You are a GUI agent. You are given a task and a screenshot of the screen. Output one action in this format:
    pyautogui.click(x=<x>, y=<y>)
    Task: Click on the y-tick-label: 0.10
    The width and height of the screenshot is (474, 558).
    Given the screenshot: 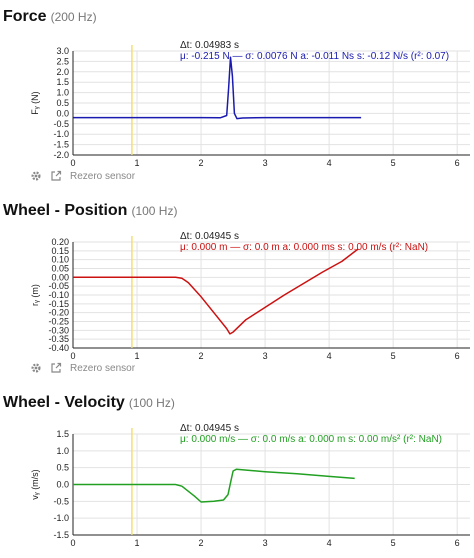 What is the action you would take?
    pyautogui.click(x=60, y=260)
    